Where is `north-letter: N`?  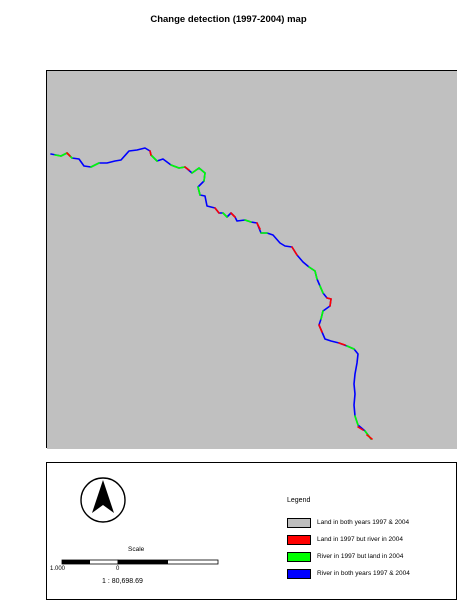
north-letter: N is located at coordinates (101, 515).